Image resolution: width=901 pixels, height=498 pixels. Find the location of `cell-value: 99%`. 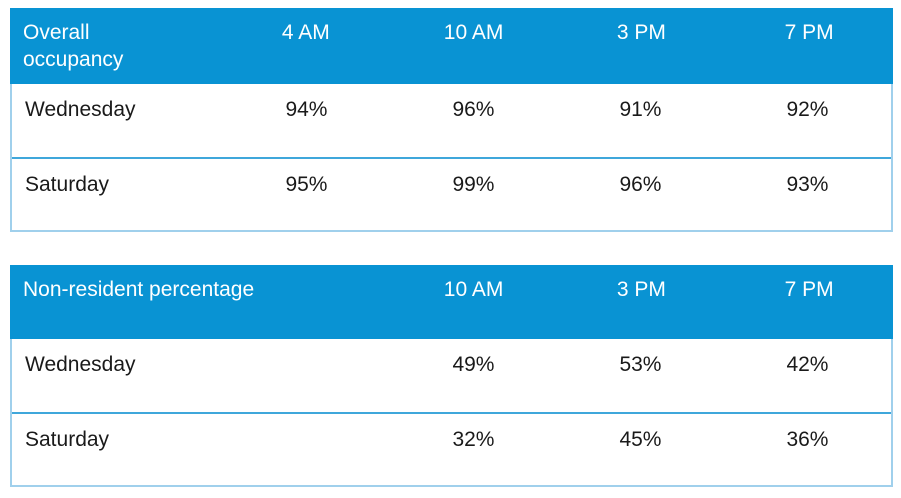

cell-value: 99% is located at coordinates (473, 184).